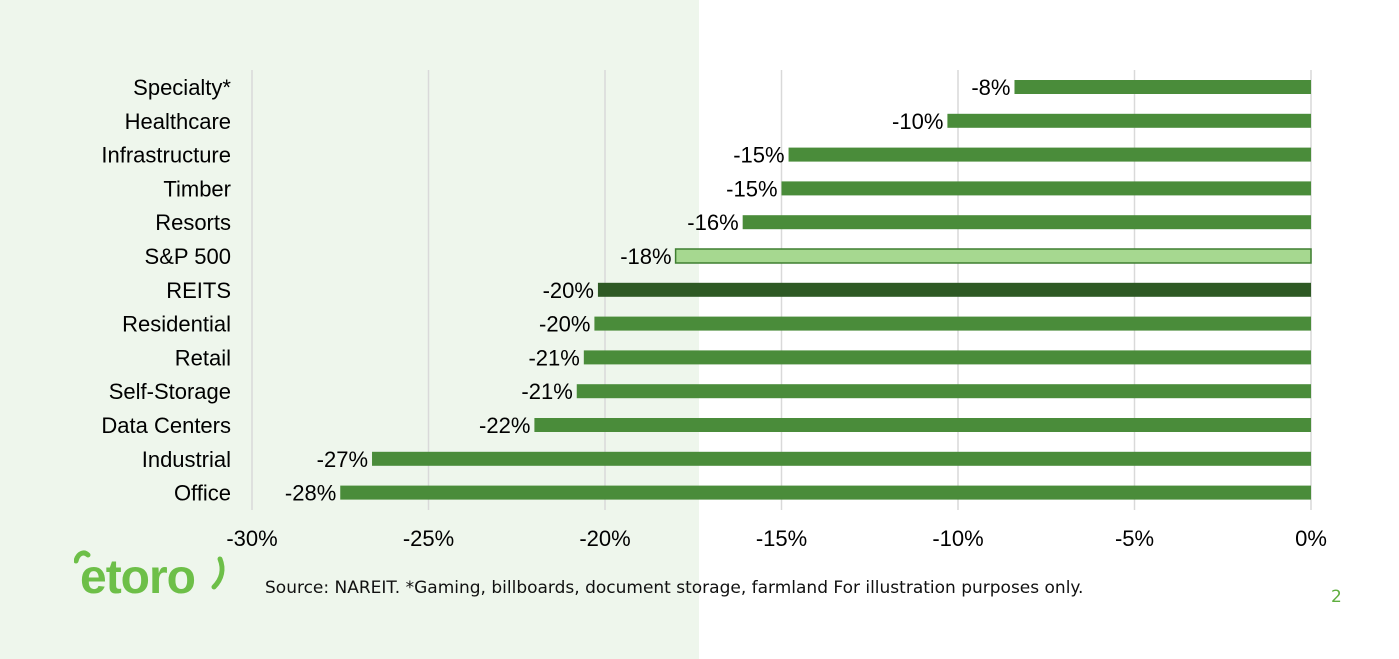 This screenshot has width=1399, height=659. I want to click on category-label: S&P 500, so click(188, 256).